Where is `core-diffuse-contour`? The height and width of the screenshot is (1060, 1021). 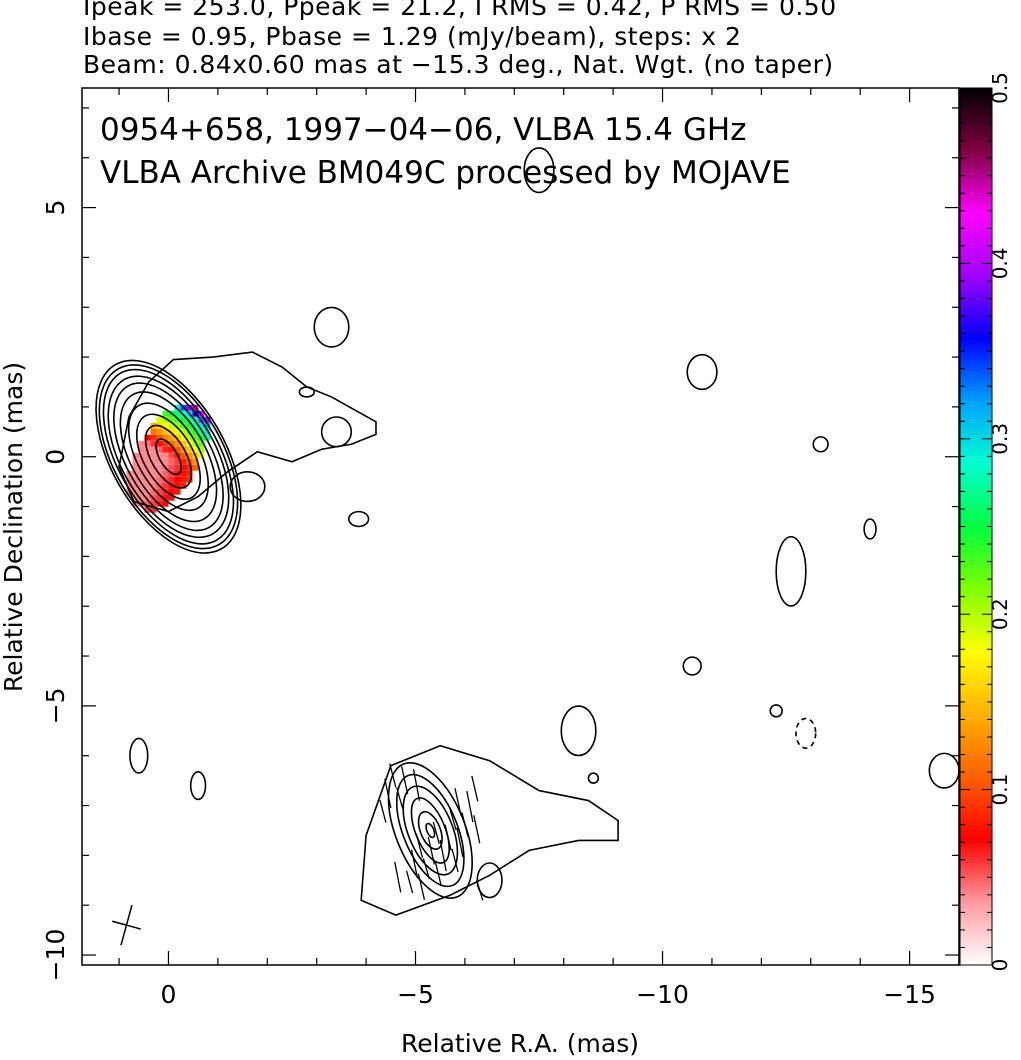
core-diffuse-contour is located at coordinates (247, 432).